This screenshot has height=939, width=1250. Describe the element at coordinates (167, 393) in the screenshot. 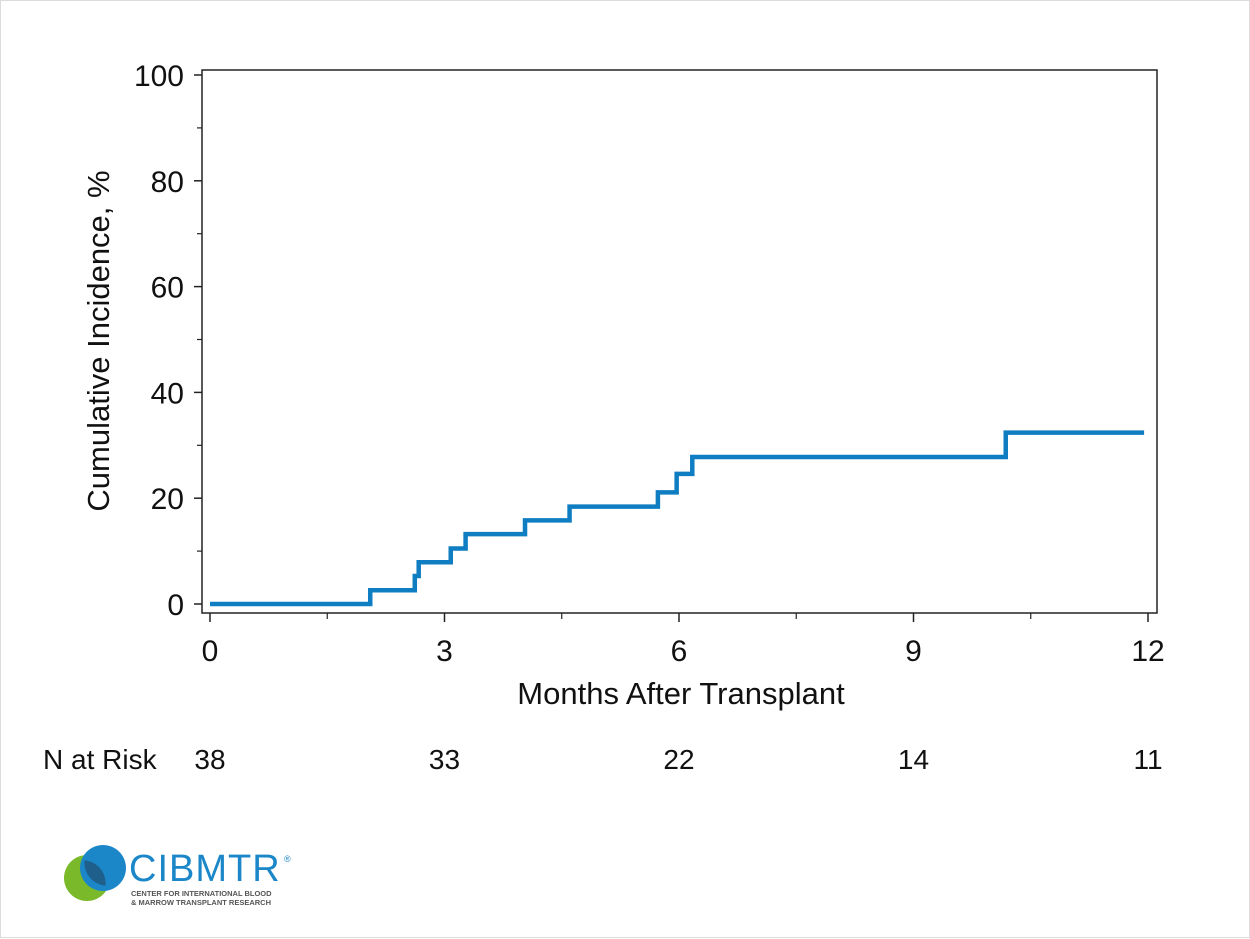

I see `y-tick-label: 40` at that location.